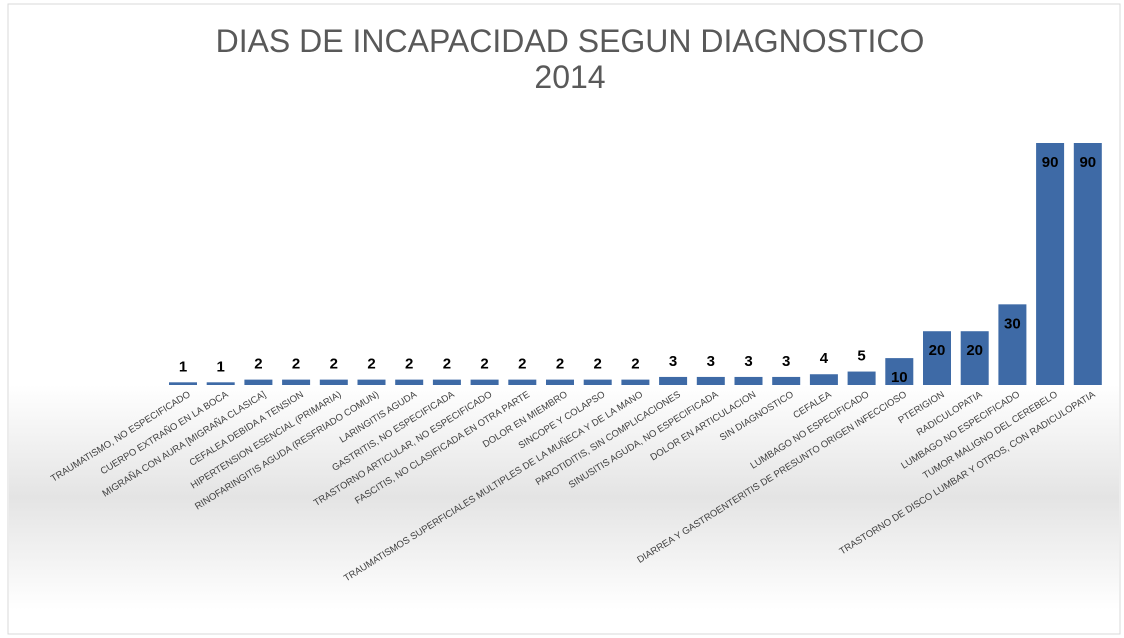  What do you see at coordinates (861, 356) in the screenshot?
I see `data-label: 5` at bounding box center [861, 356].